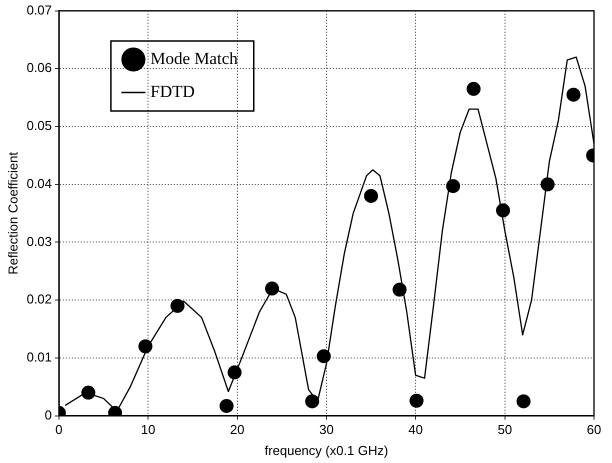 The image size is (612, 463). Describe the element at coordinates (172, 91) in the screenshot. I see `legend-label: FDTD` at that location.